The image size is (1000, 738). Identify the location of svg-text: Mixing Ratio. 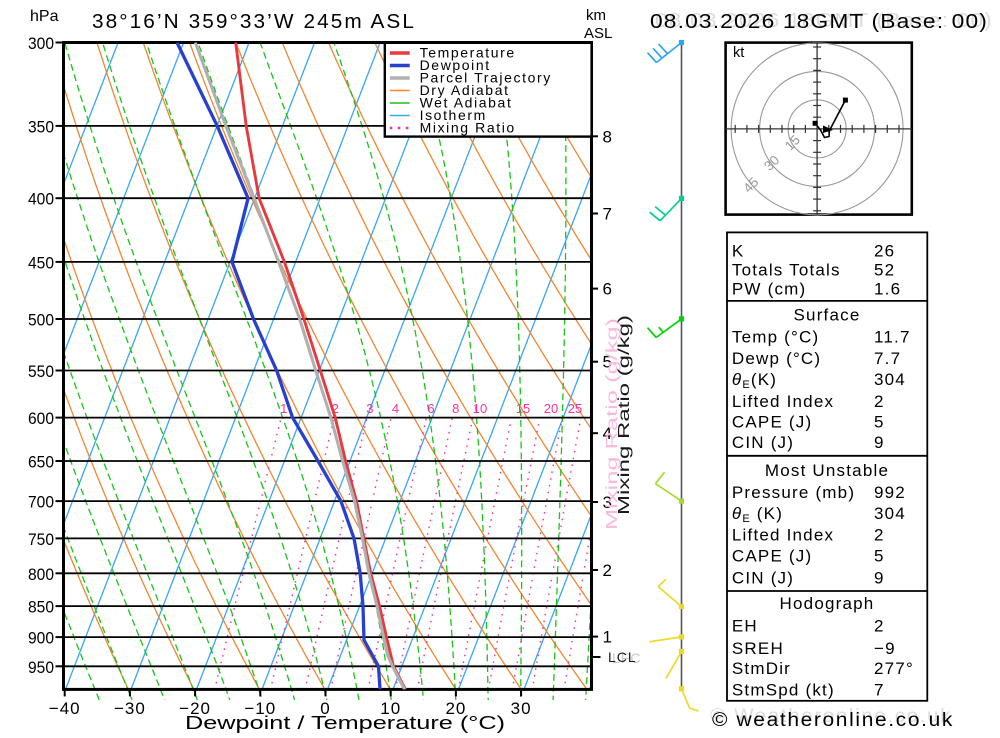
(468, 128).